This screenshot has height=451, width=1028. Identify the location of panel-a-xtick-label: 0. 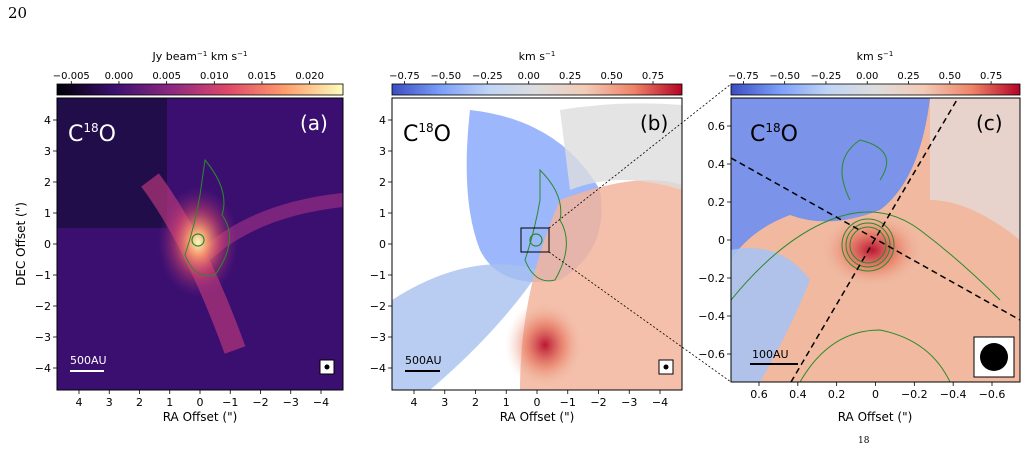
(200, 402).